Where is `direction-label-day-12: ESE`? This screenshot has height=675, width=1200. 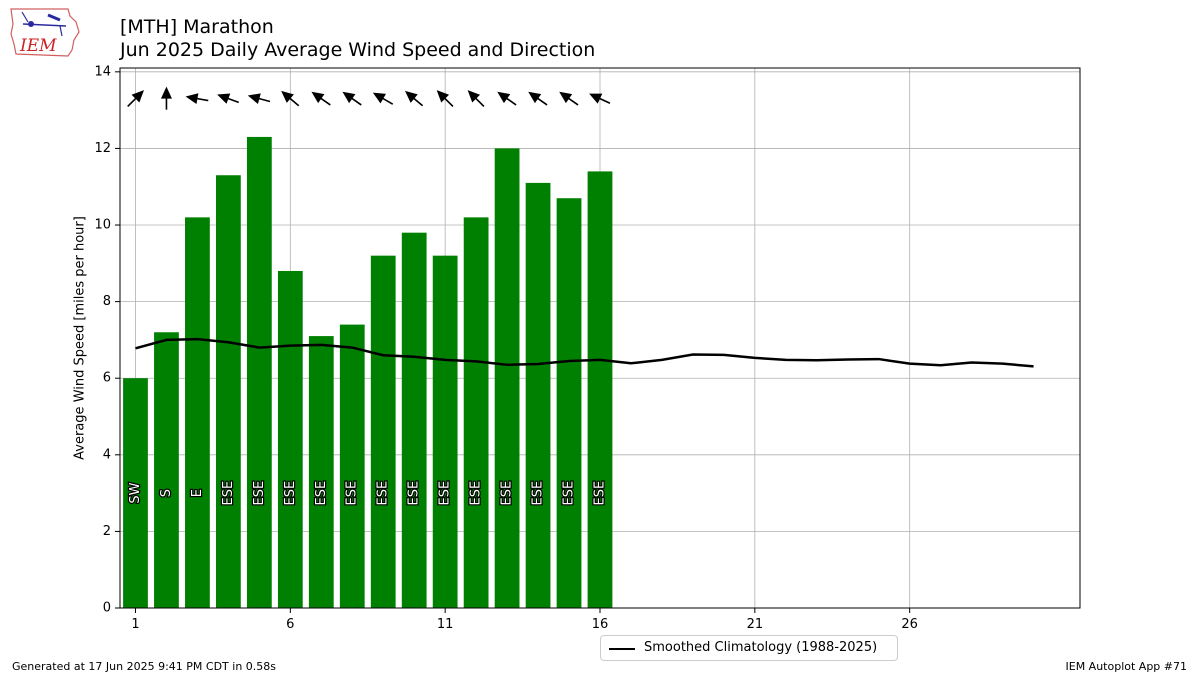 direction-label-day-12: ESE is located at coordinates (476, 493).